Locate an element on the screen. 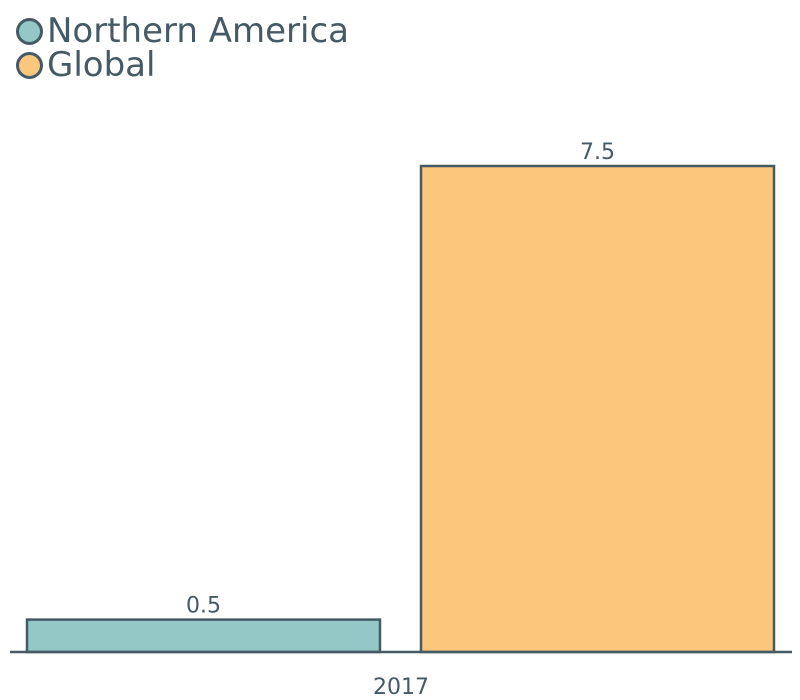 The height and width of the screenshot is (700, 800). legend-swatch-northern-america is located at coordinates (29, 31).